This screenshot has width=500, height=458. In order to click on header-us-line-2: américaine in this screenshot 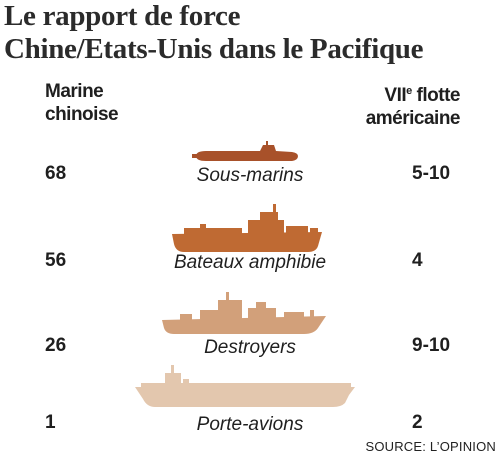, I will do `click(413, 118)`.